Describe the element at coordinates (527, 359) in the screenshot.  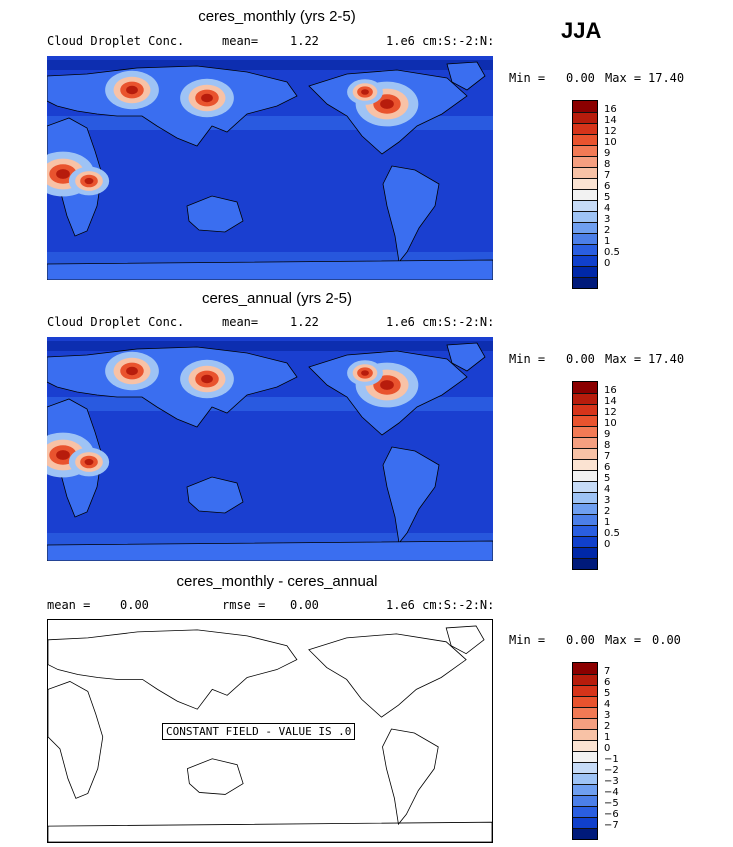
I see `panel-2-min-label: Min =` at that location.